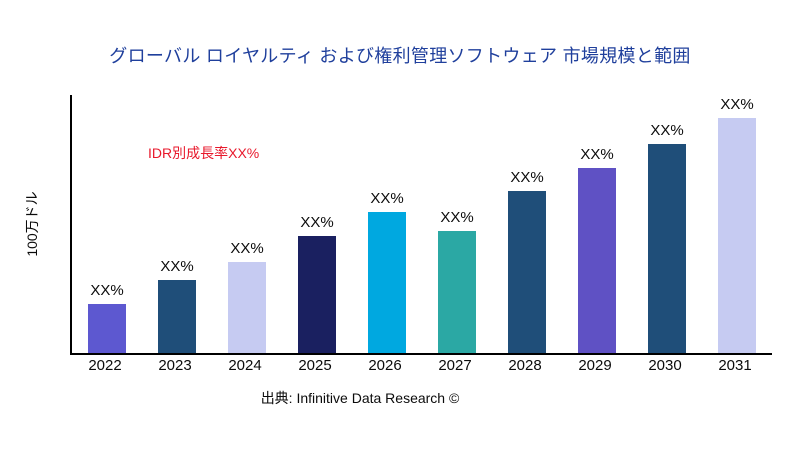 The height and width of the screenshot is (450, 800). Describe the element at coordinates (245, 365) in the screenshot. I see `x-tick-label-2024: 2024` at that location.